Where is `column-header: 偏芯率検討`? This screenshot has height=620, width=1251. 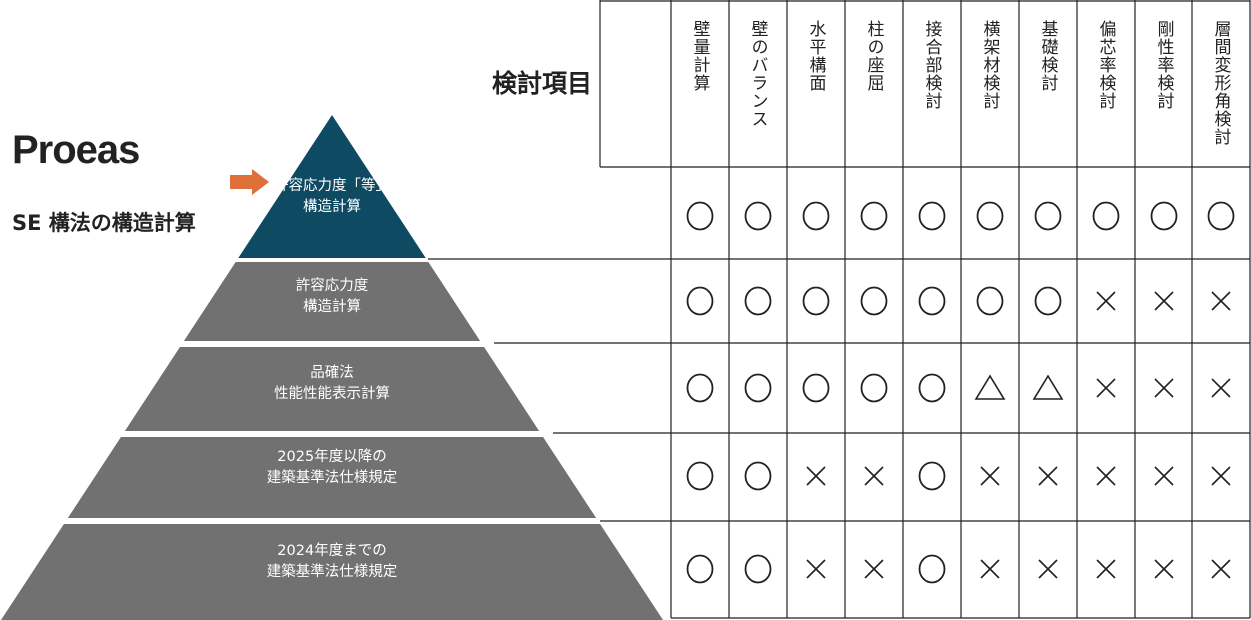
column-header: 偏芯率検討 is located at coordinates (1106, 65).